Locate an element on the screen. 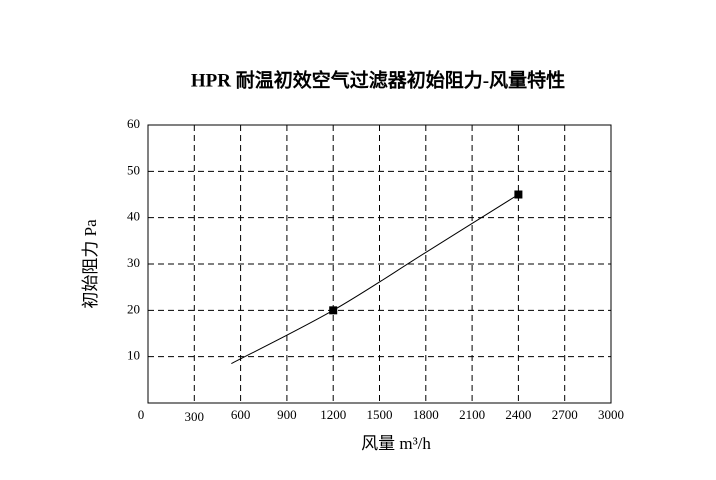 The width and height of the screenshot is (716, 480). x-axis-label: 风量 m³/h is located at coordinates (396, 443).